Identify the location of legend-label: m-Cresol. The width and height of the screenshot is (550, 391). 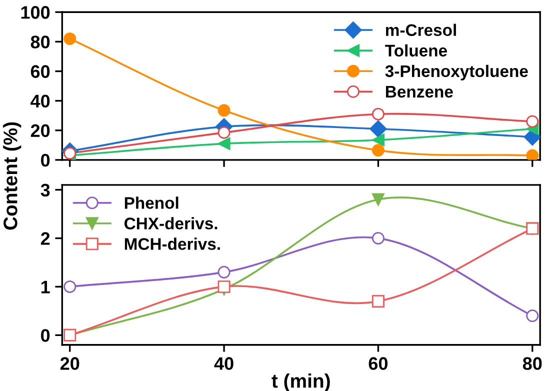
(421, 30).